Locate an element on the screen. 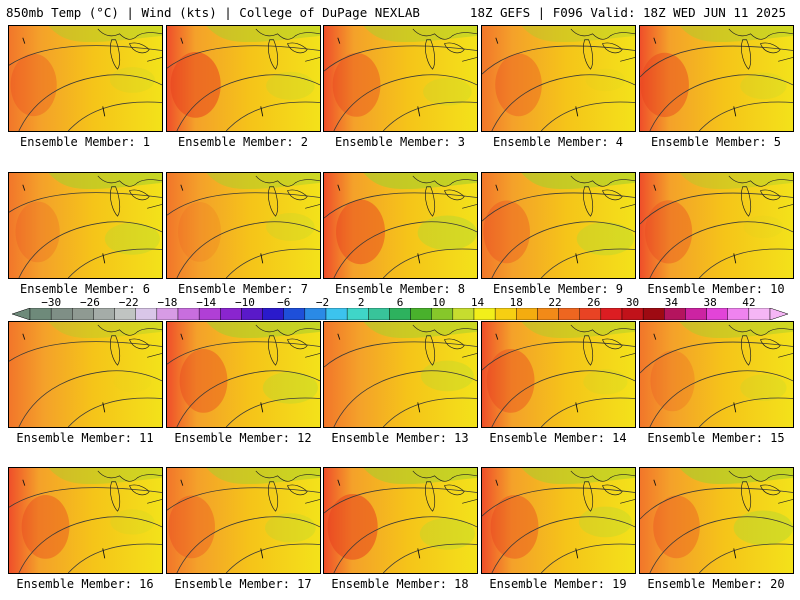 Image resolution: width=800 pixels, height=600 pixels. ensemble-member-label: Ensemble Member: 9 is located at coordinates (558, 289).